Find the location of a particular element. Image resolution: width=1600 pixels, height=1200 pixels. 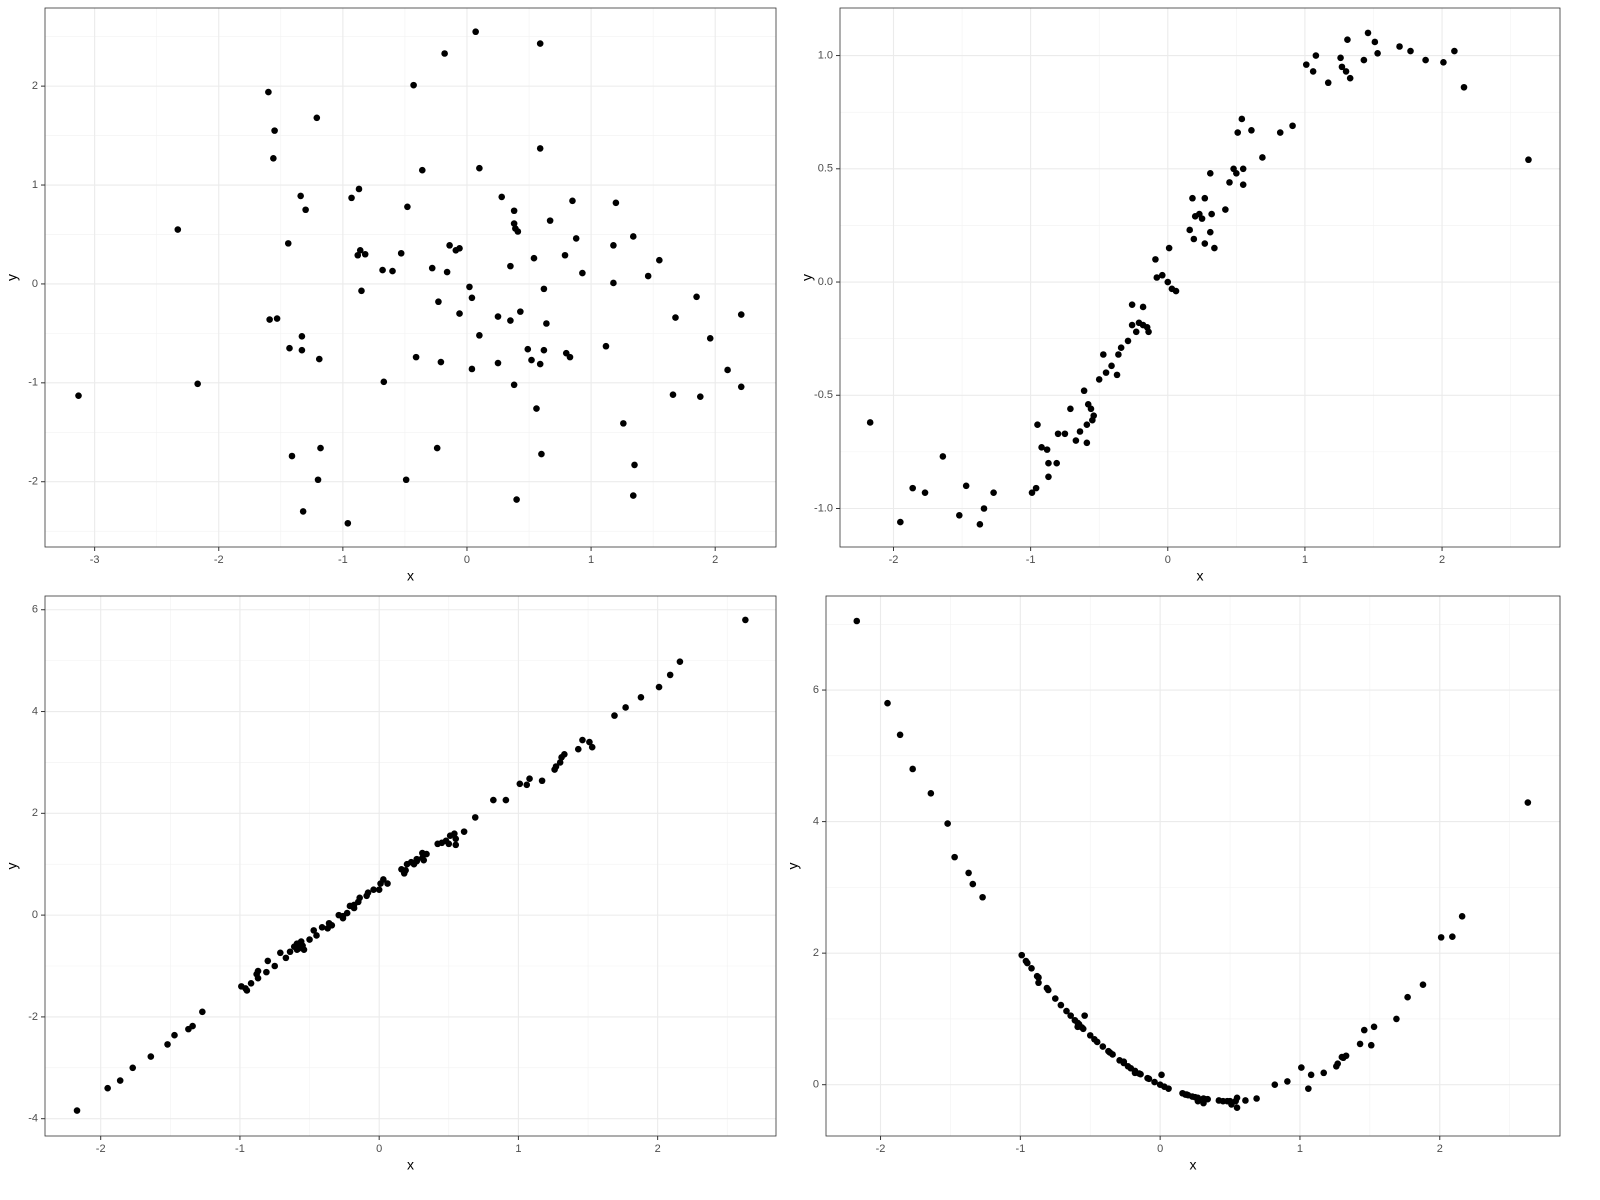

x-tick-label: -3 is located at coordinates (95, 560).